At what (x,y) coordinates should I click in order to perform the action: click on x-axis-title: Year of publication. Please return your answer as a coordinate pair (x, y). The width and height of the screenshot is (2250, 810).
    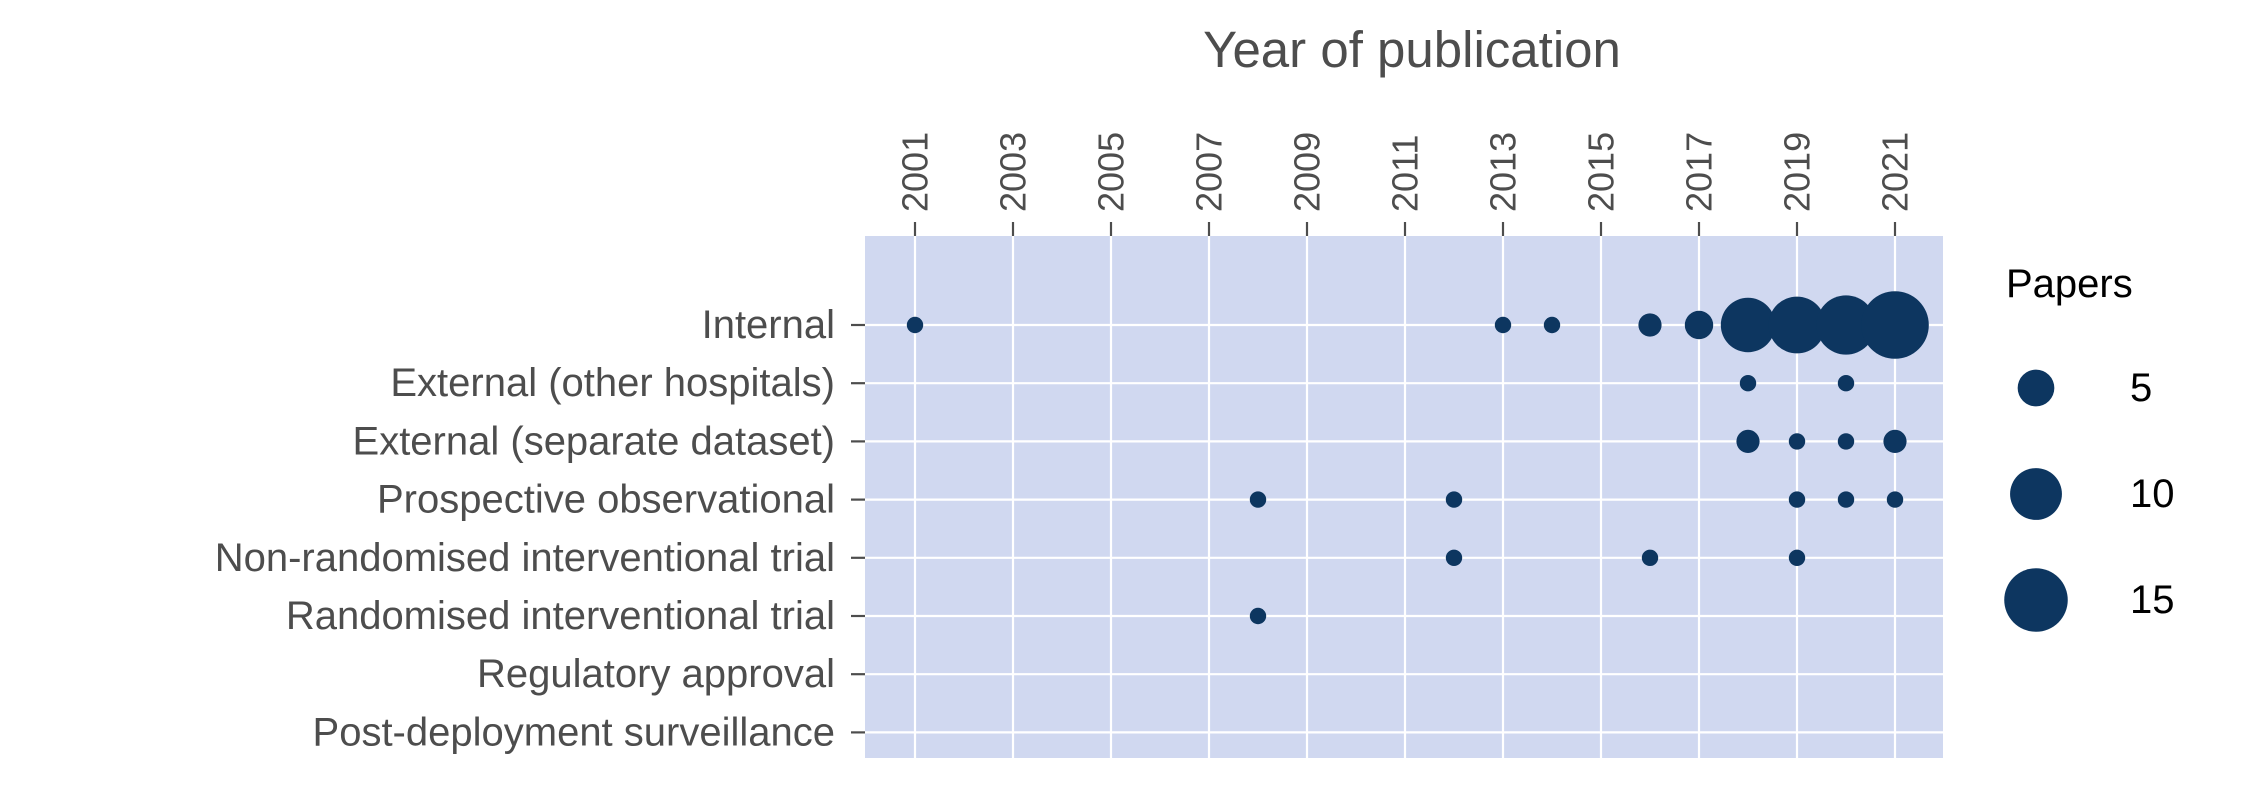
    Looking at the image, I should click on (1412, 49).